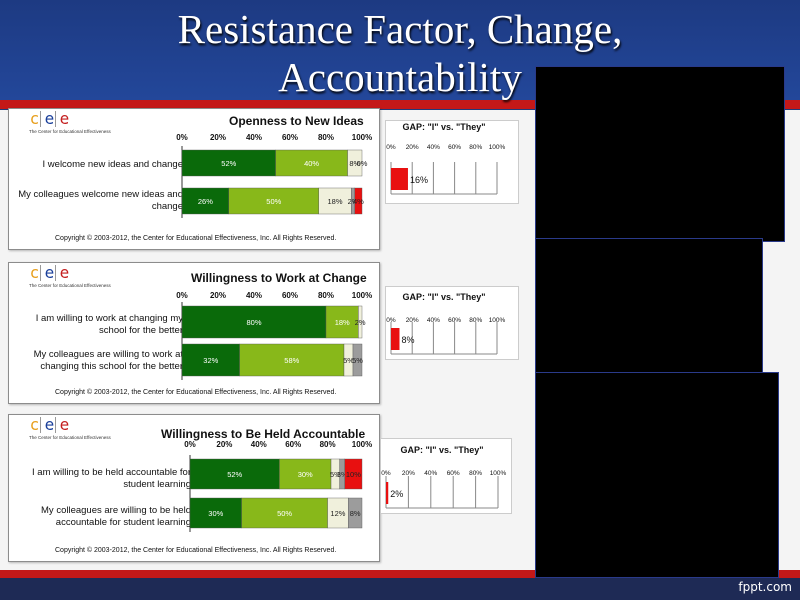 The width and height of the screenshot is (800, 600). I want to click on gap-value-label: 2%, so click(396, 494).